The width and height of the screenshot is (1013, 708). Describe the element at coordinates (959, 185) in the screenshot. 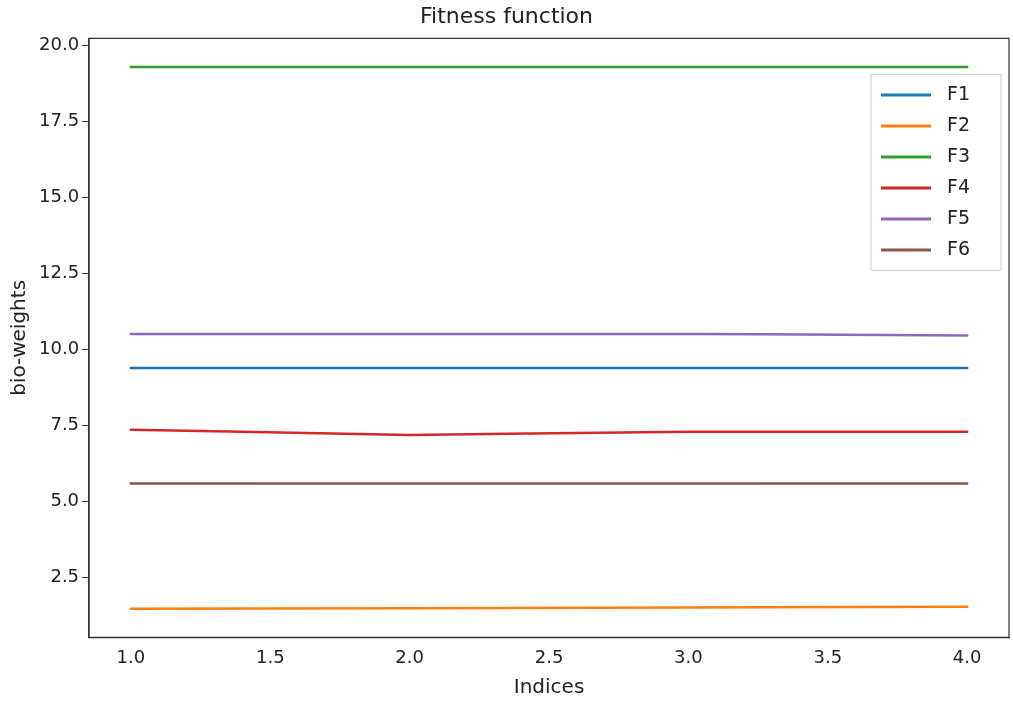

I see `legend-label: F4` at that location.